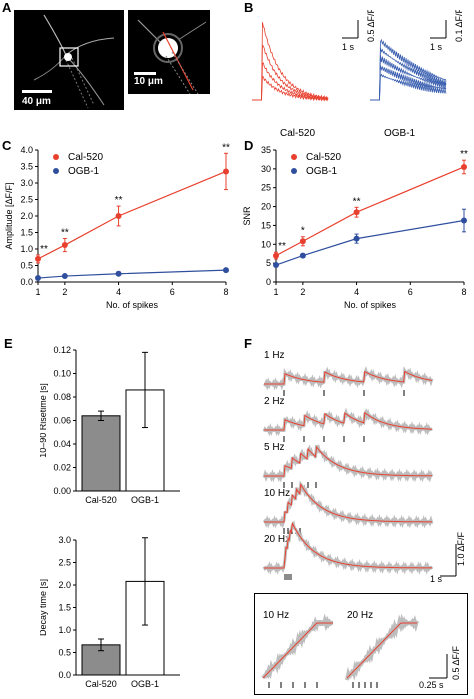 This screenshot has width=474, height=699. What do you see at coordinates (459, 26) in the screenshot?
I see `b-blue-scale-amp: 0.1 ΔF/F` at bounding box center [459, 26].